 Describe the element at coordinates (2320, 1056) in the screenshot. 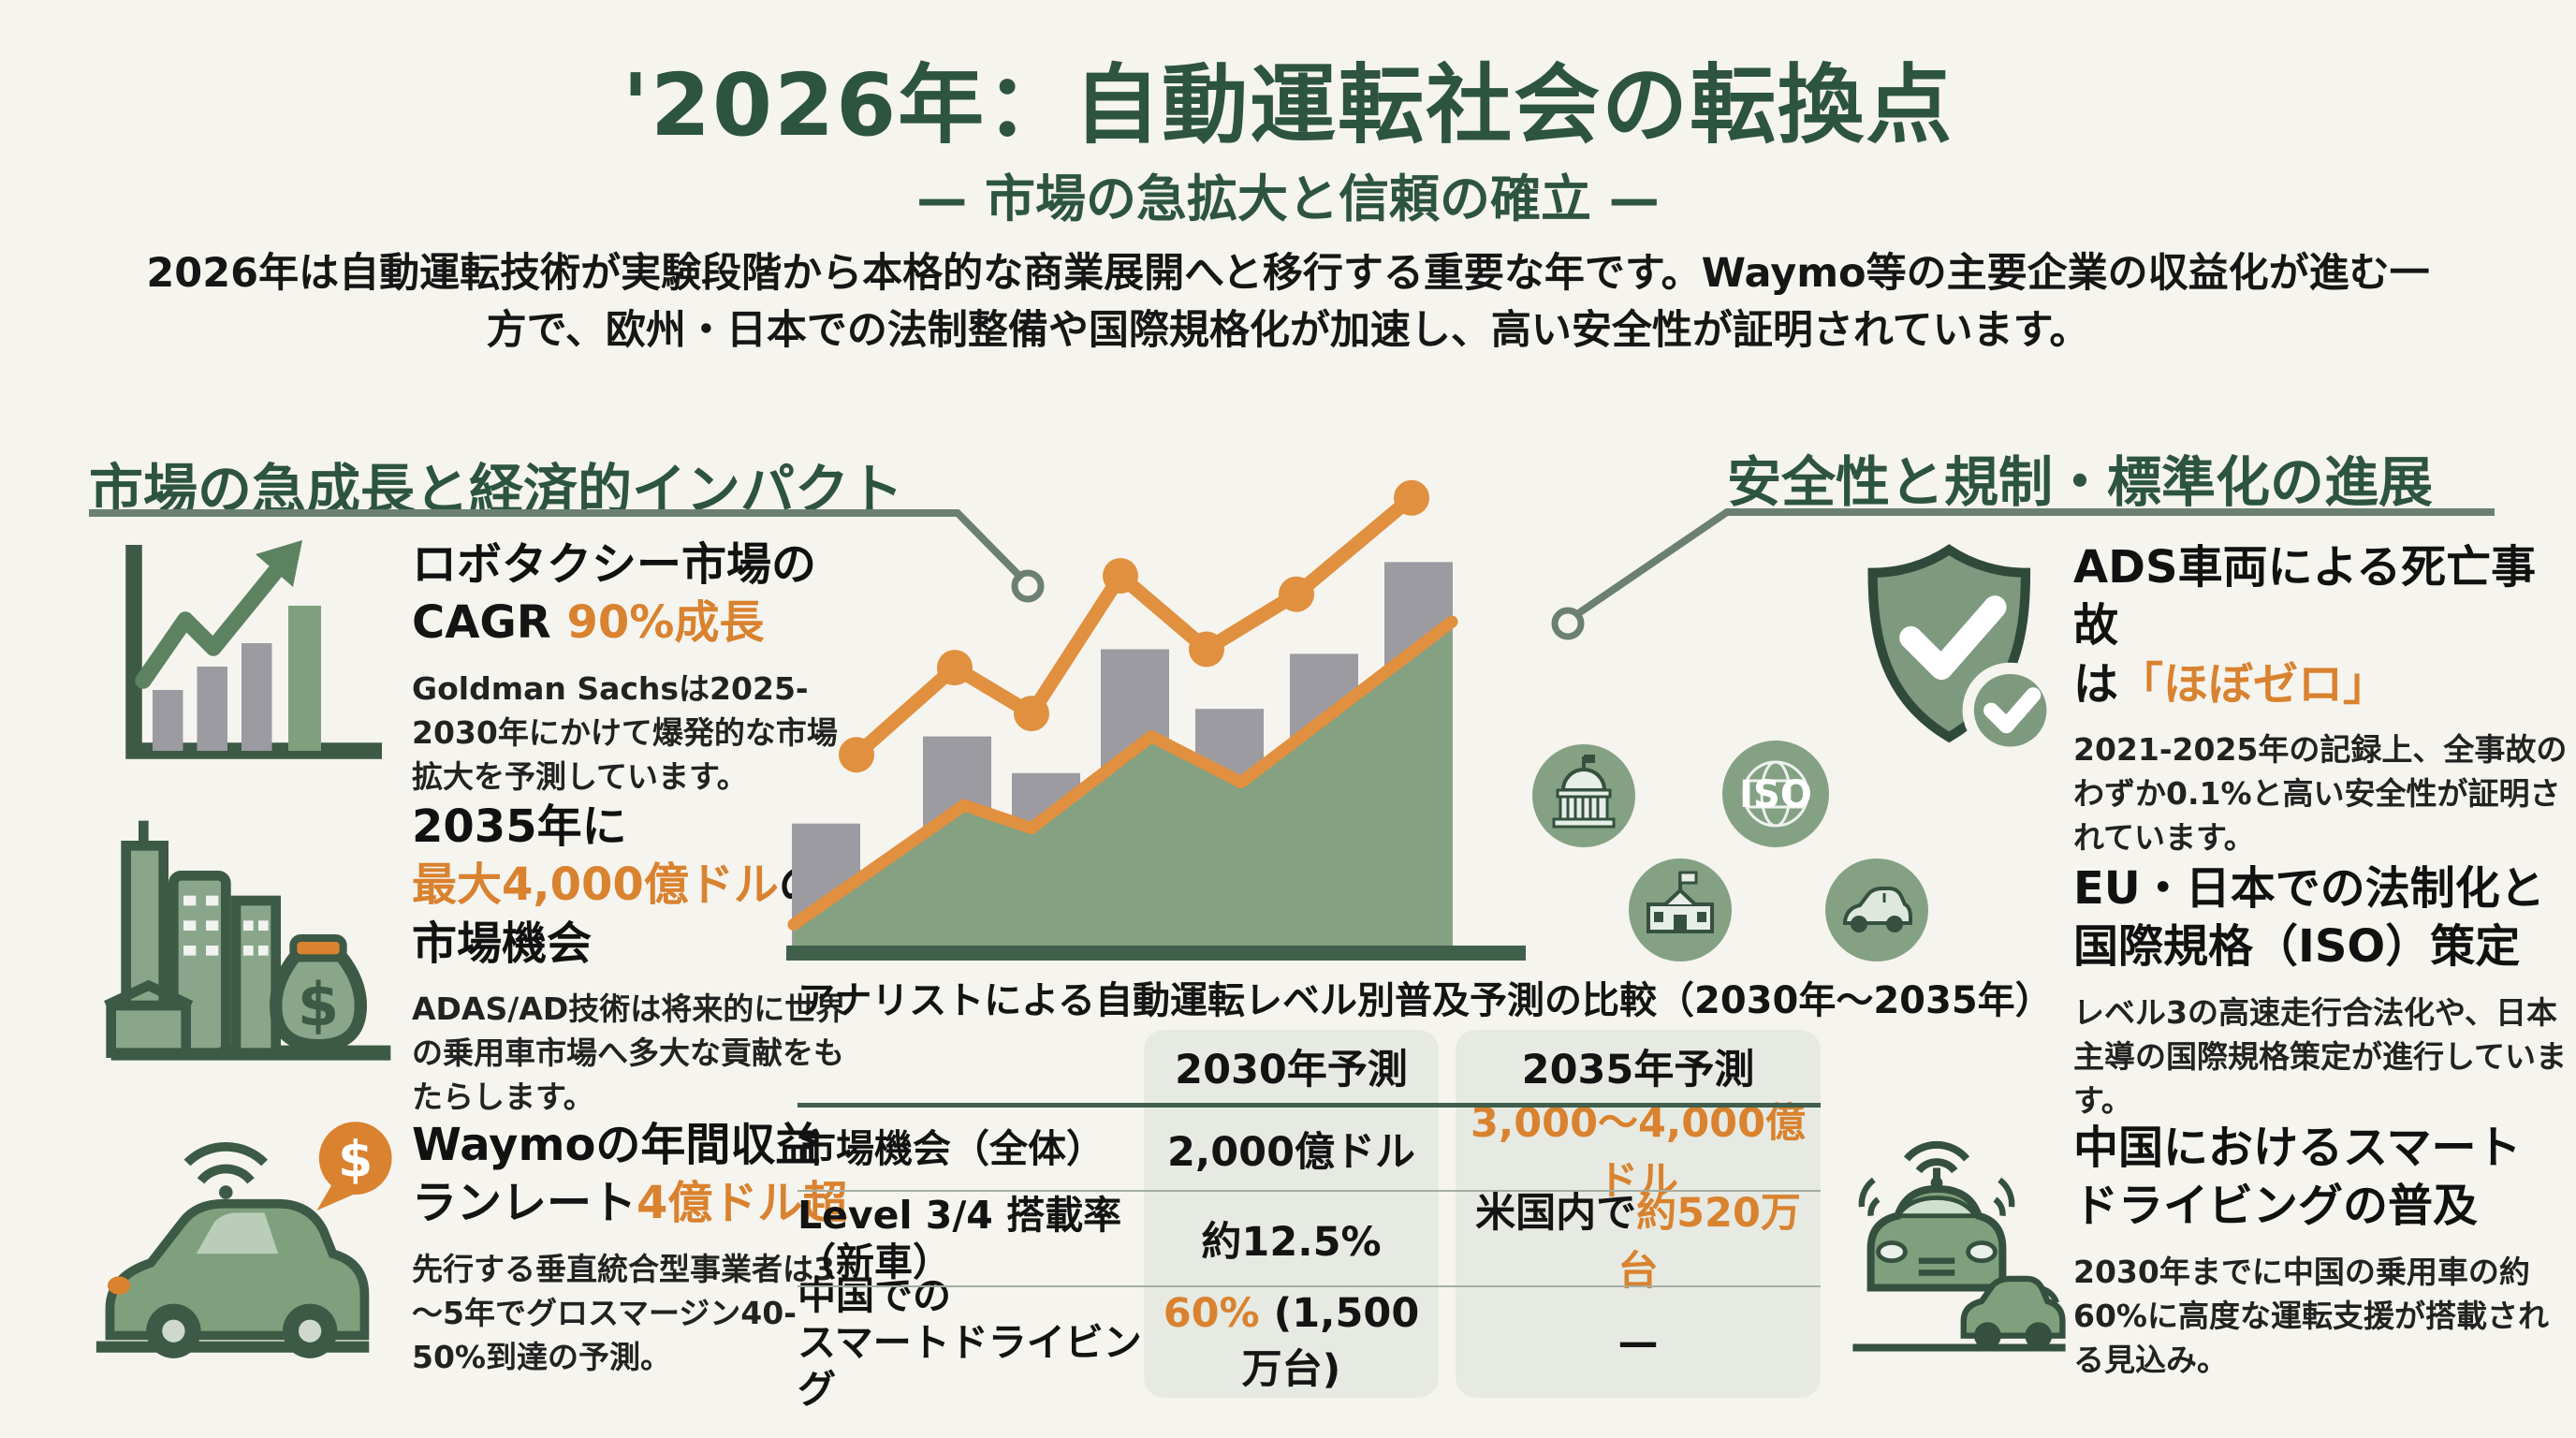

I see `item-body: レベル3の高速走行合法化や、日本主導の国際規格策定が進行しています。` at that location.